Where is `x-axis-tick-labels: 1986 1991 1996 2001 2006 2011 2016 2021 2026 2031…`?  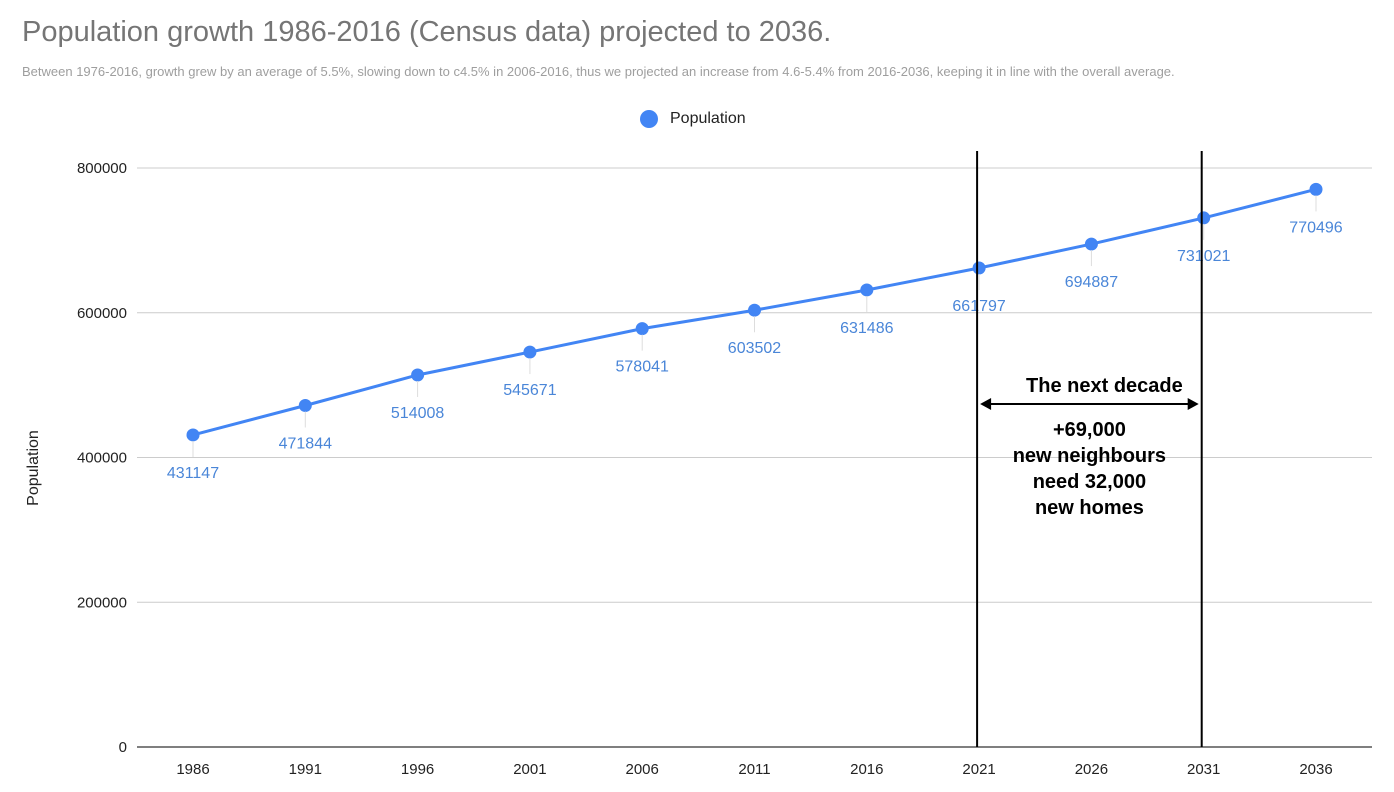
x-axis-tick-labels: 1986 1991 1996 2001 2006 2011 2016 2021 2026 2031… is located at coordinates (754, 769).